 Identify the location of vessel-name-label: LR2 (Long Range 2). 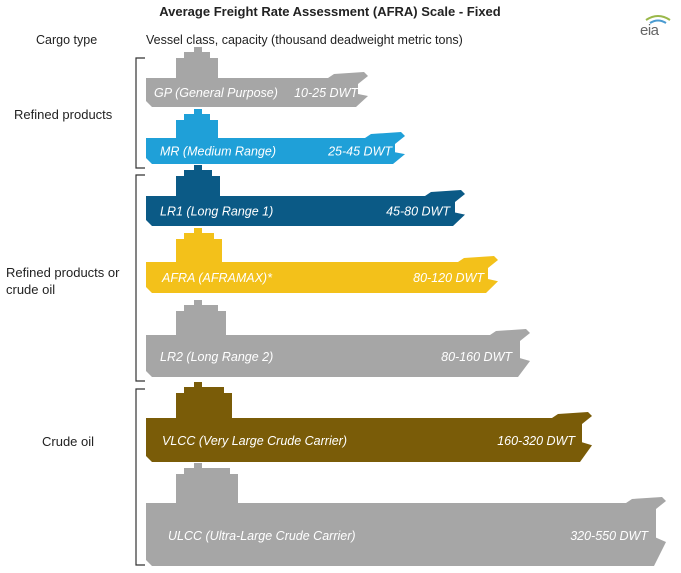
(216, 357).